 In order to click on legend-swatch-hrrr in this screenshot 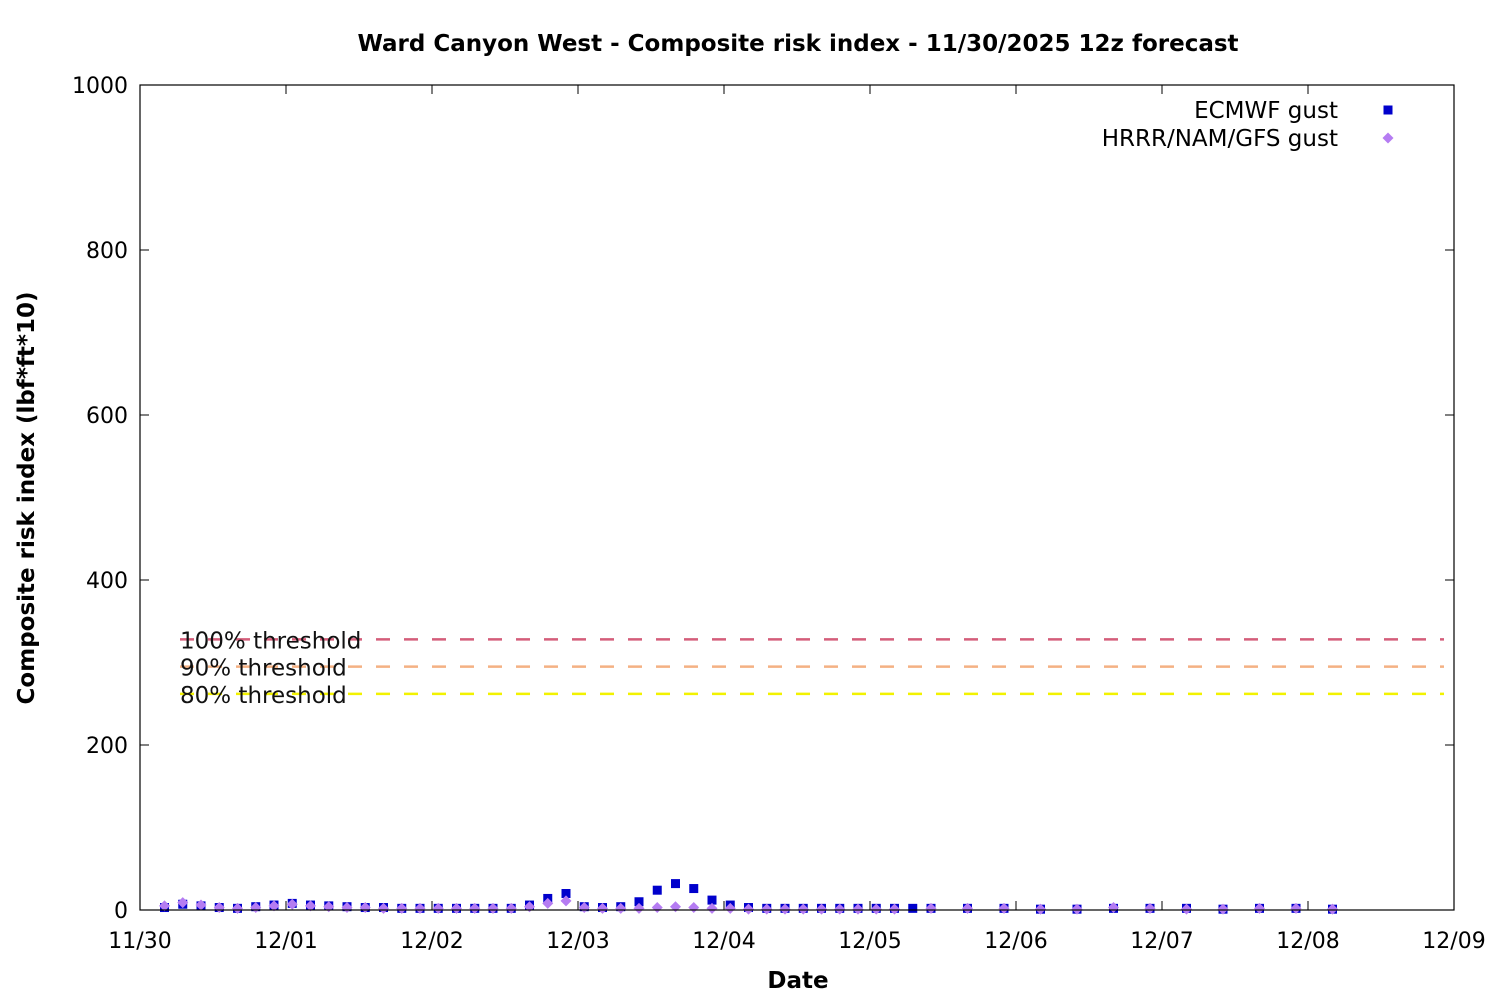, I will do `click(1388, 138)`.